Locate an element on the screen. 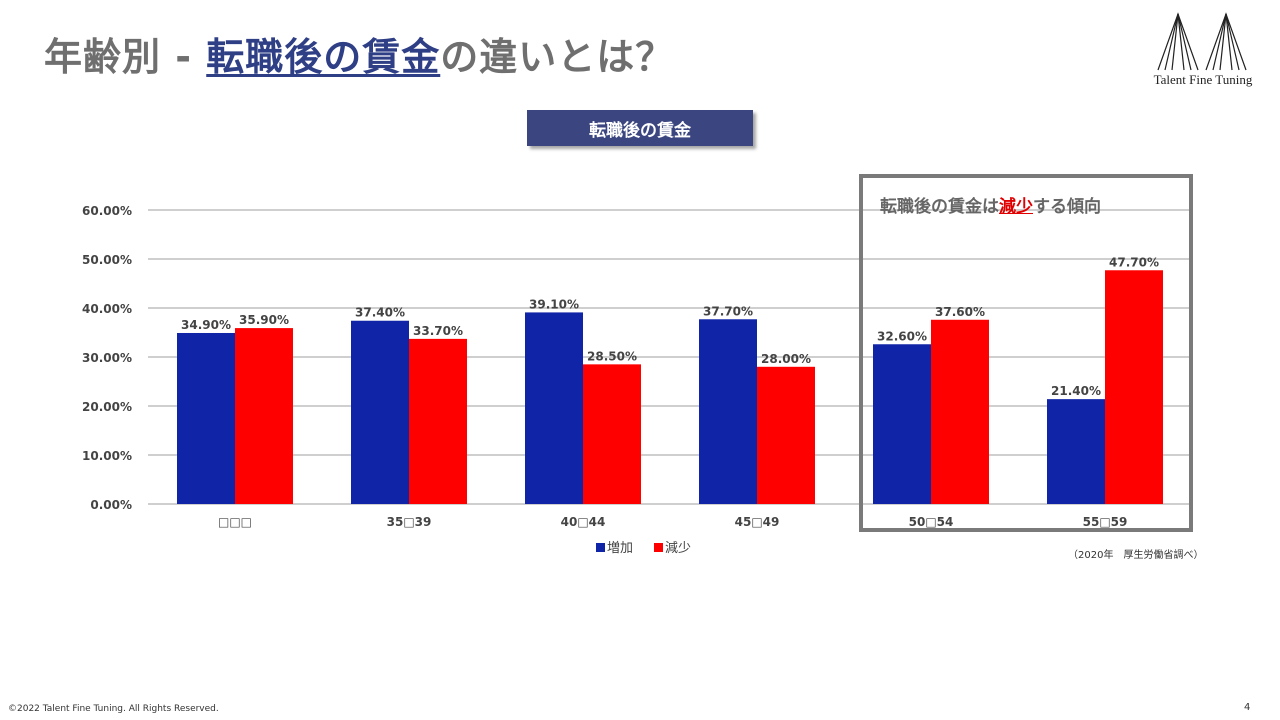  x-tick-label: □□□ is located at coordinates (235, 522).